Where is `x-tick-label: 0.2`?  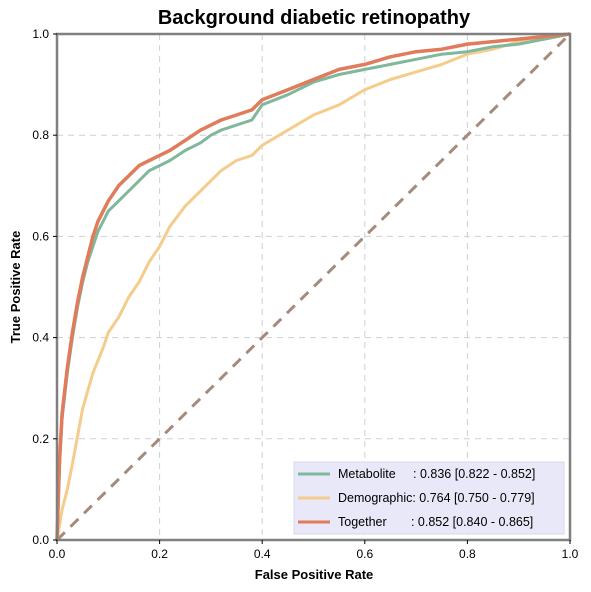
x-tick-label: 0.2 is located at coordinates (159, 554).